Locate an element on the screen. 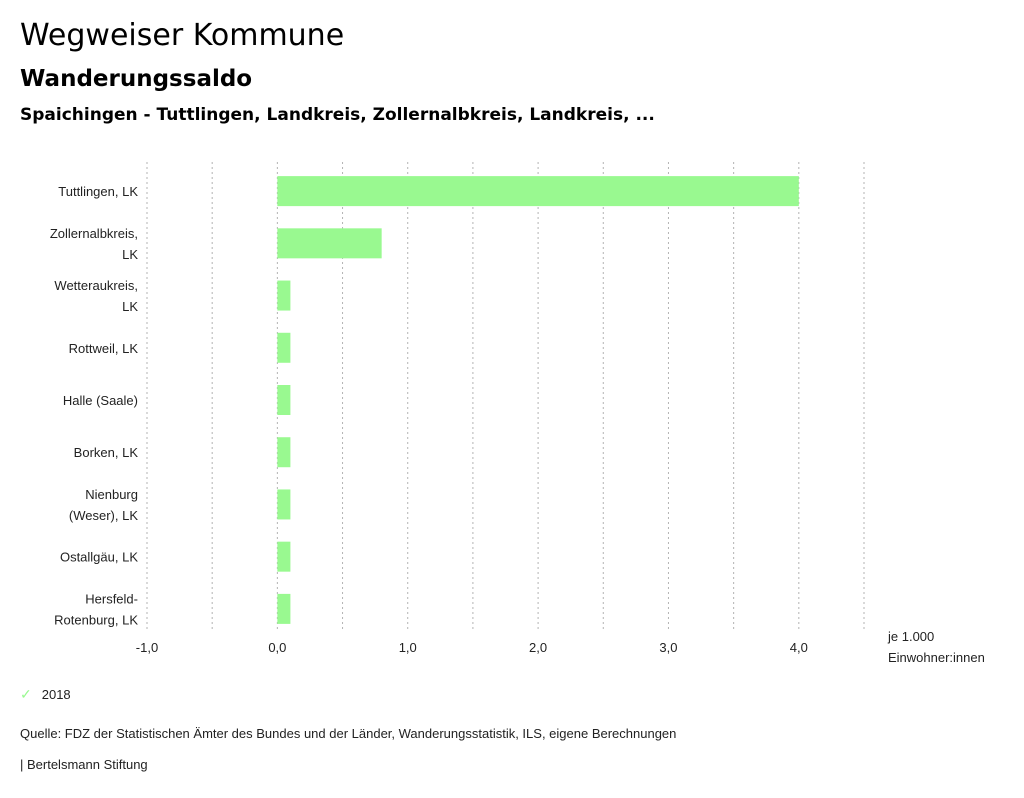 The width and height of the screenshot is (1024, 798). x-tick-label: -1,0 is located at coordinates (147, 647).